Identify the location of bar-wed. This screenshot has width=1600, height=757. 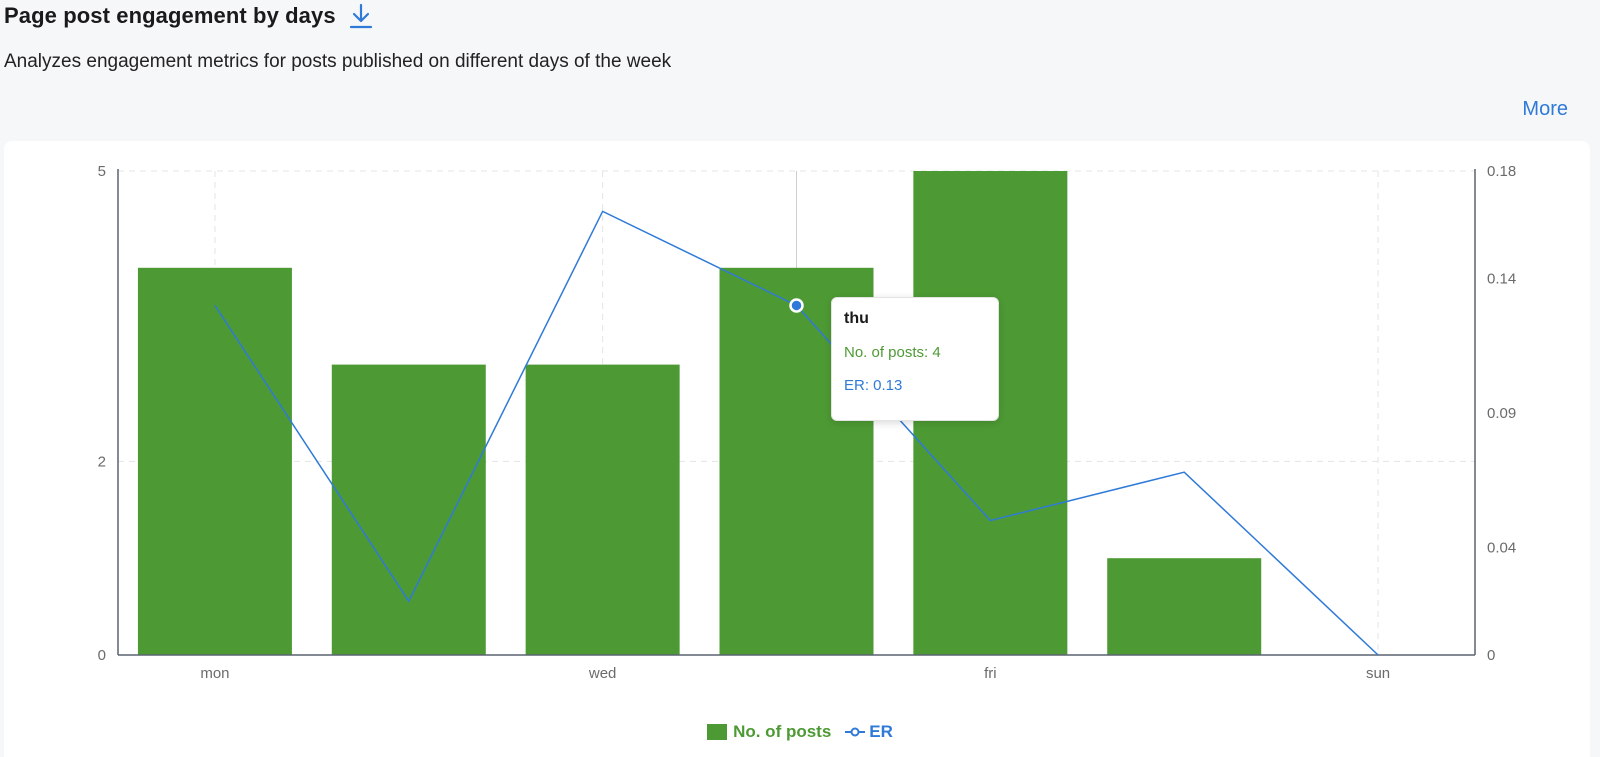
(602, 509).